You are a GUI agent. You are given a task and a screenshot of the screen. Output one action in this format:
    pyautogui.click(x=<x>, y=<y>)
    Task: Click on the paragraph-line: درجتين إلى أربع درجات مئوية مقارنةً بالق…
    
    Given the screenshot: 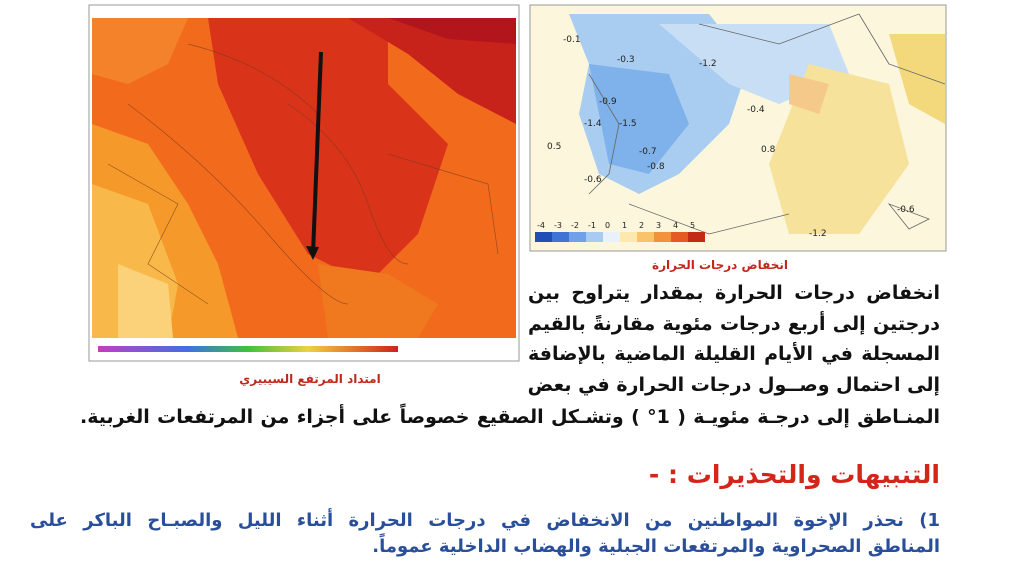 What is the action you would take?
    pyautogui.click(x=734, y=324)
    